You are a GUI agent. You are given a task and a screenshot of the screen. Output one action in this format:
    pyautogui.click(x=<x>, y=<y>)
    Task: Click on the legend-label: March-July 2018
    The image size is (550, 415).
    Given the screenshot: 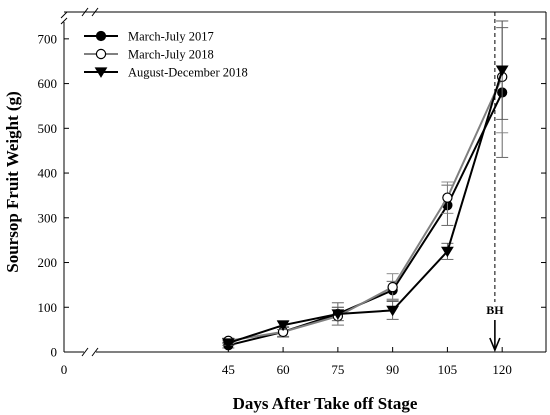 What is the action you would take?
    pyautogui.click(x=171, y=55)
    